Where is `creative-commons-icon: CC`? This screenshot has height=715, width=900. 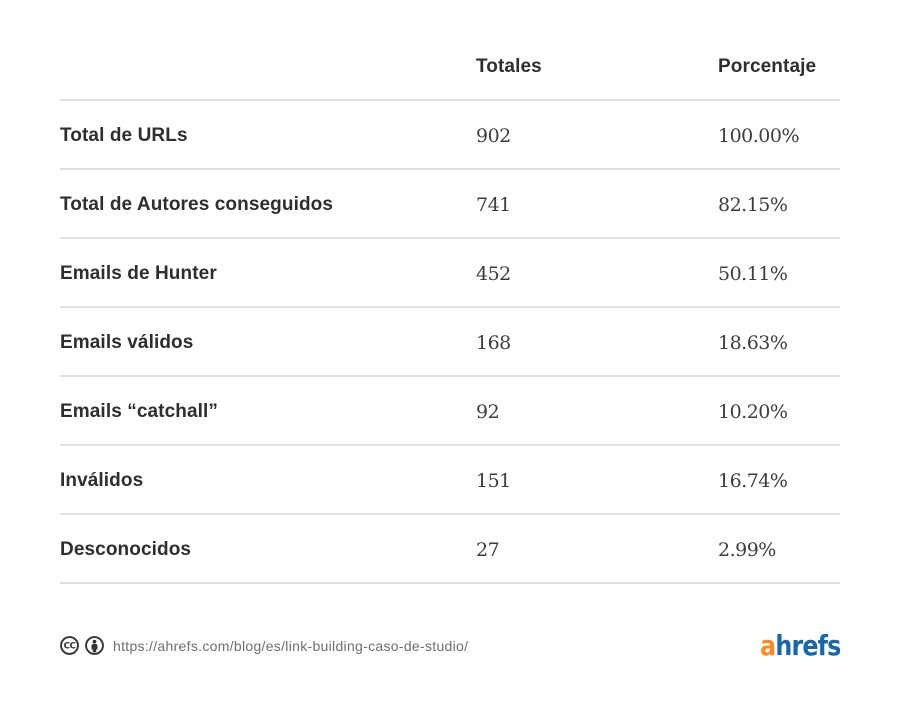
creative-commons-icon: CC is located at coordinates (69, 645).